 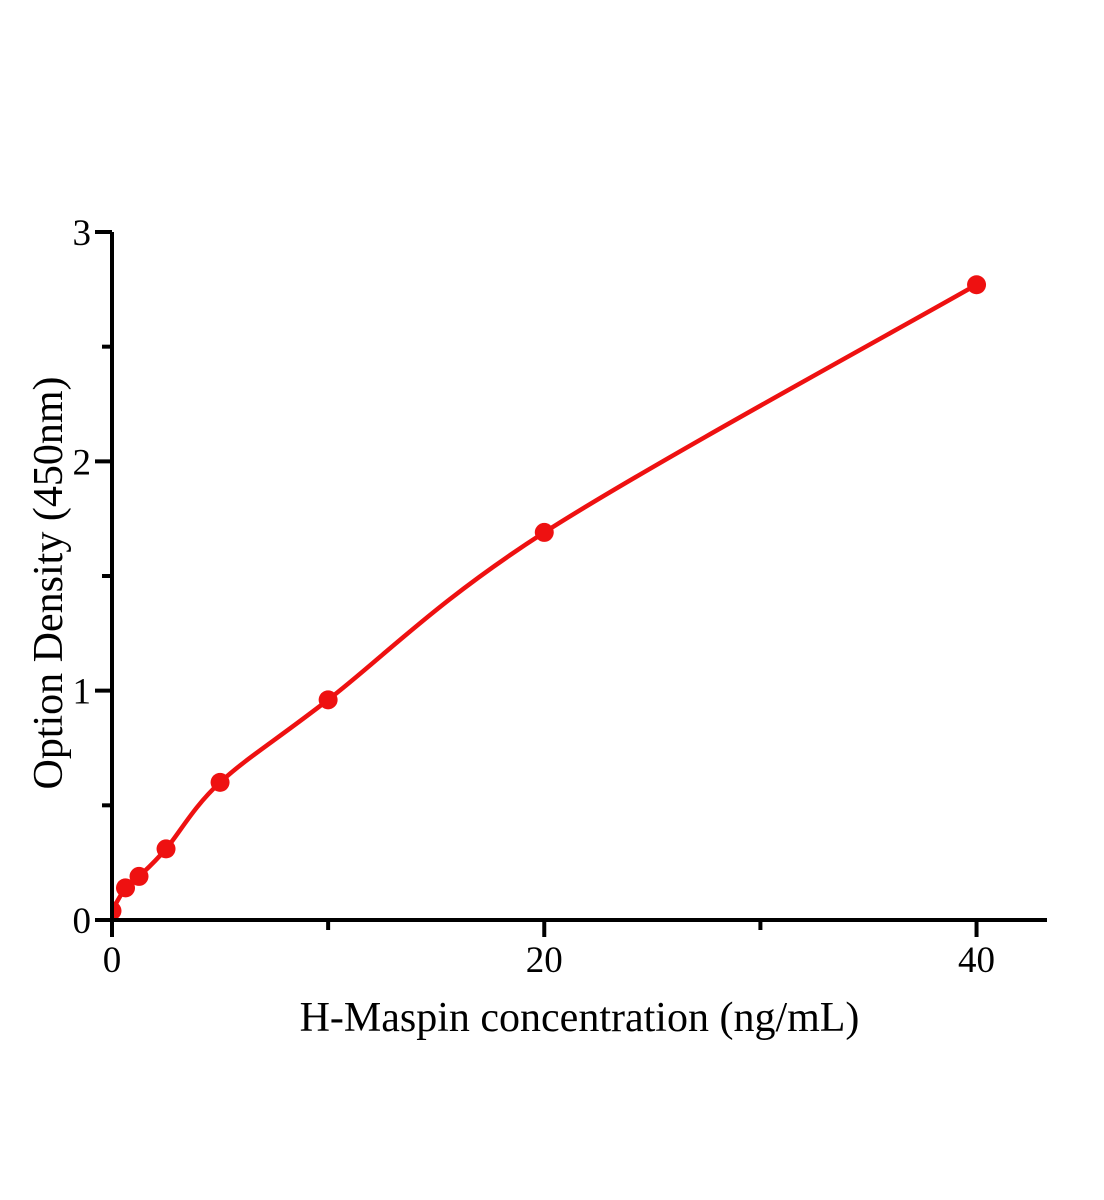 I want to click on y-tick-label: 3, so click(x=82, y=233).